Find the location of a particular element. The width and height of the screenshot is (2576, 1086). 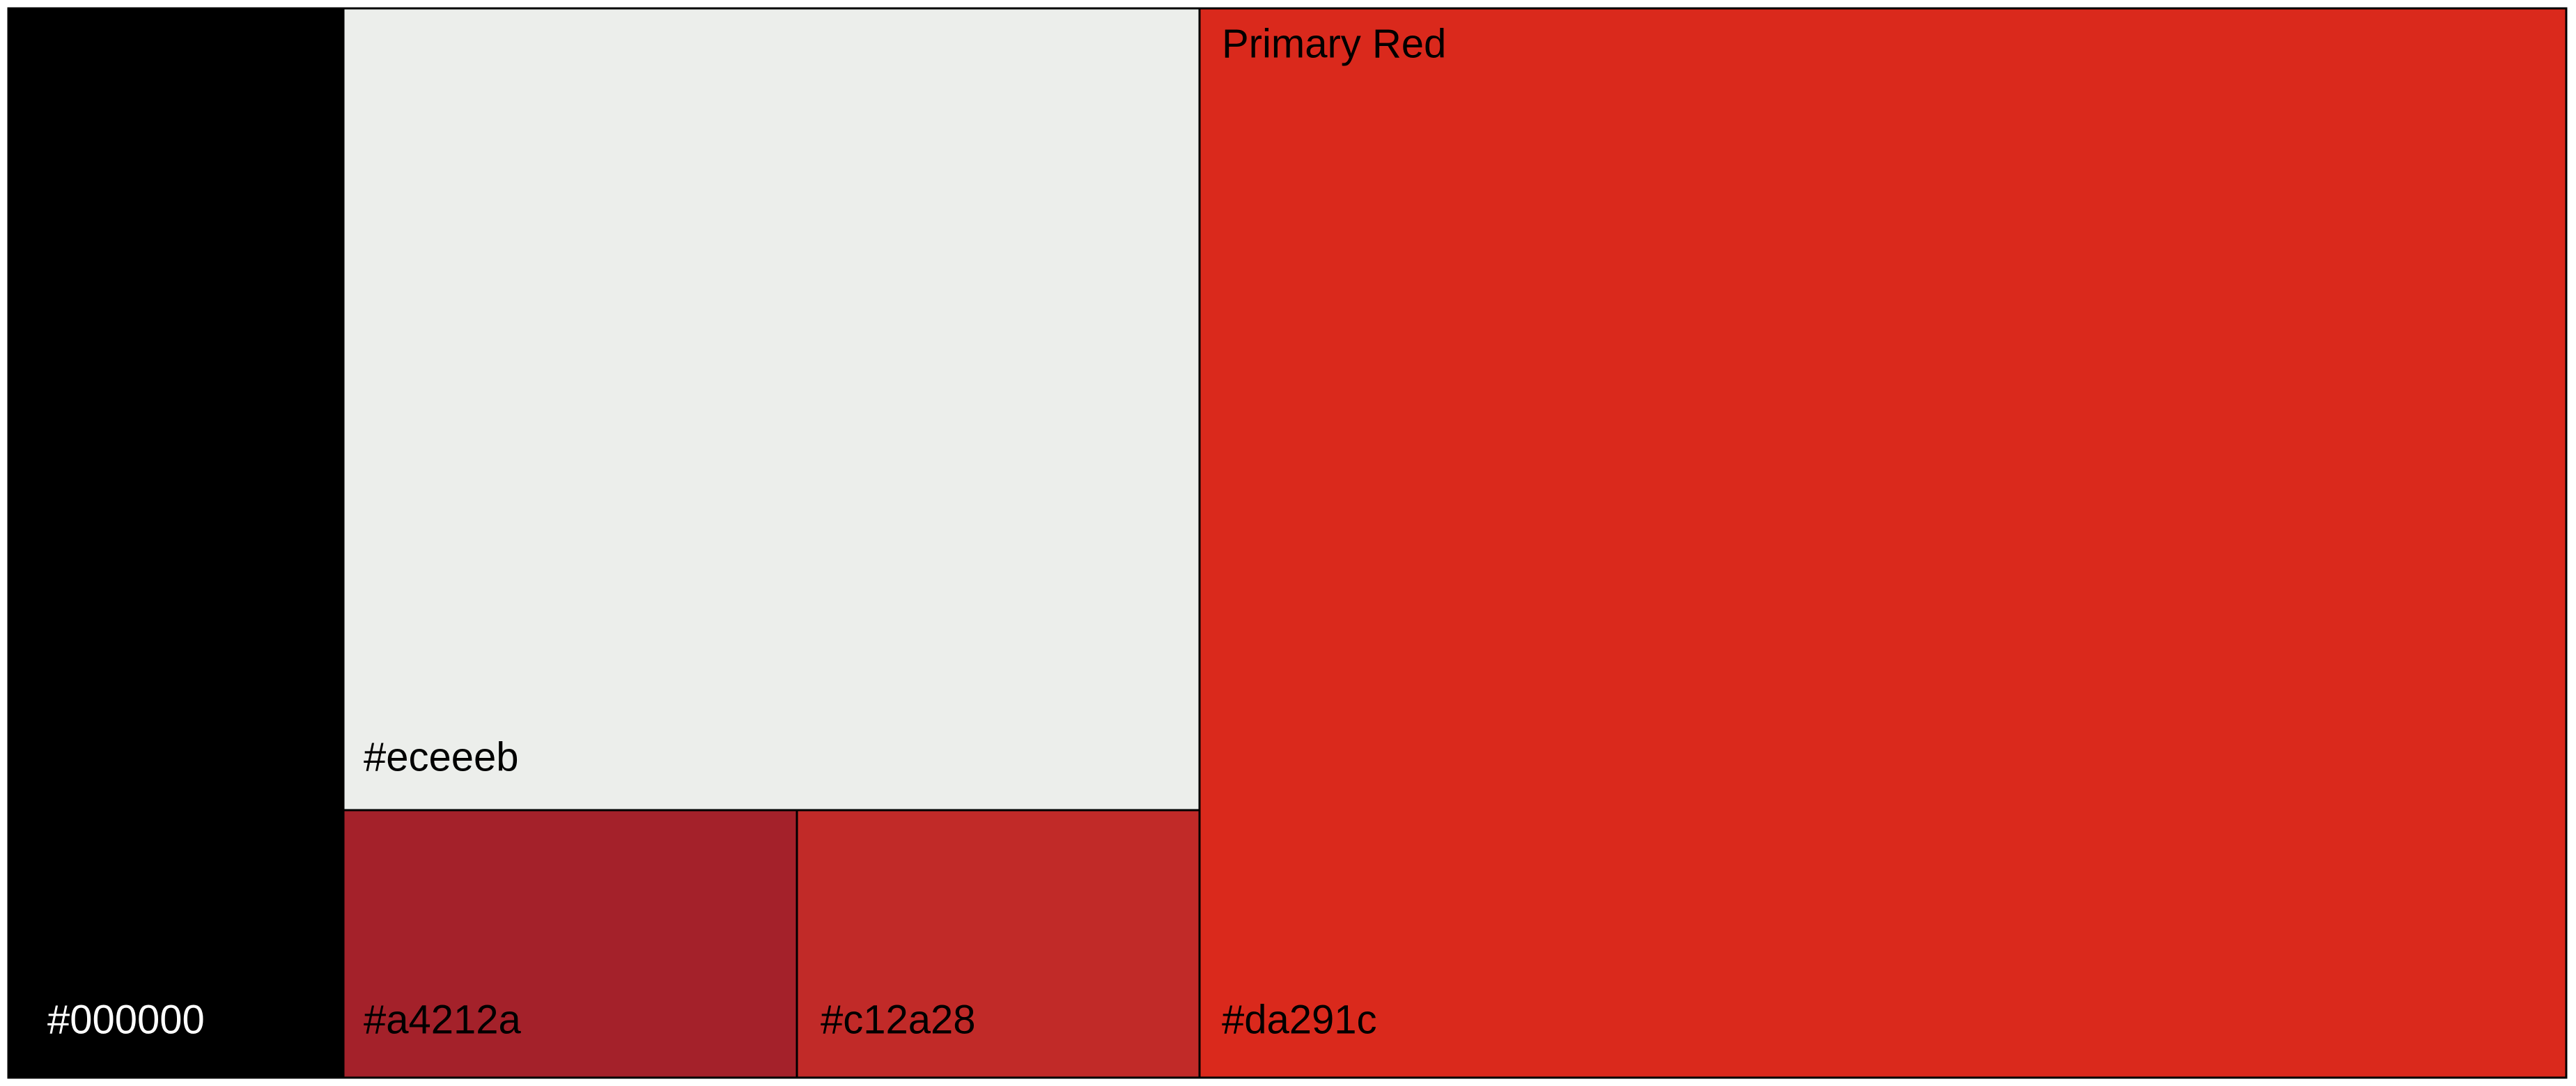

swatch-label: #a4212a is located at coordinates (443, 1019).